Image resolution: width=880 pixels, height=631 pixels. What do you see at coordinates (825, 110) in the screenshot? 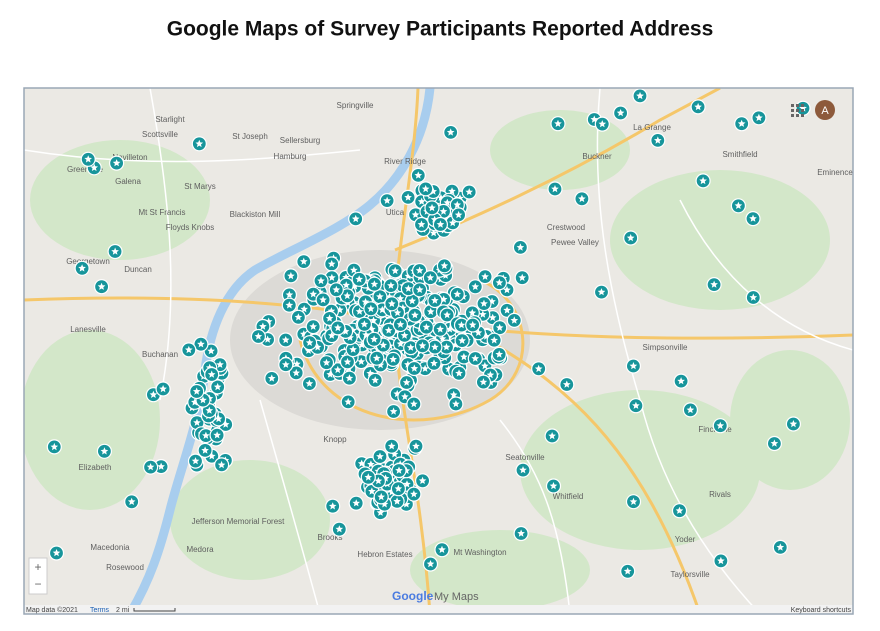
I see `avatar` at bounding box center [825, 110].